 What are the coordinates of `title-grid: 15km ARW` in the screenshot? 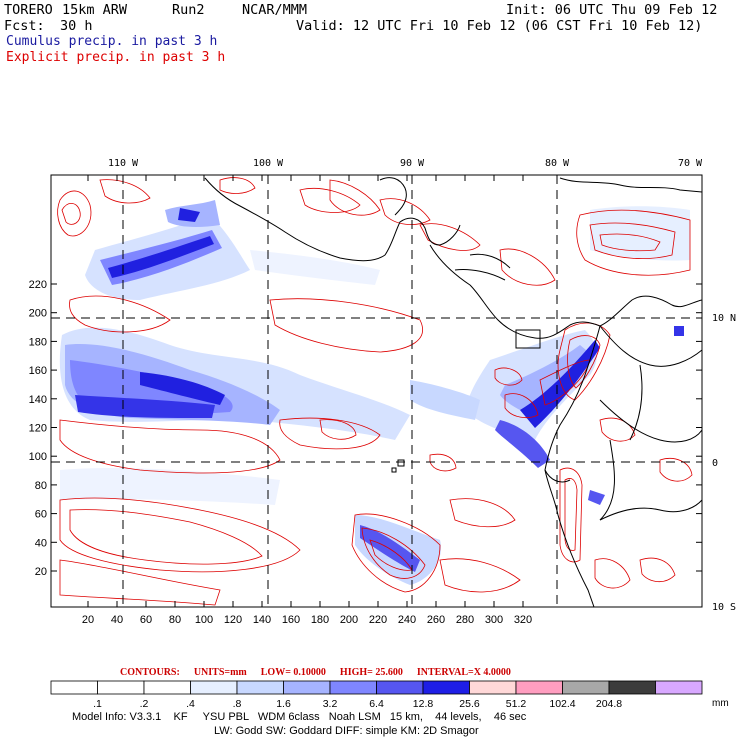 It's located at (95, 10).